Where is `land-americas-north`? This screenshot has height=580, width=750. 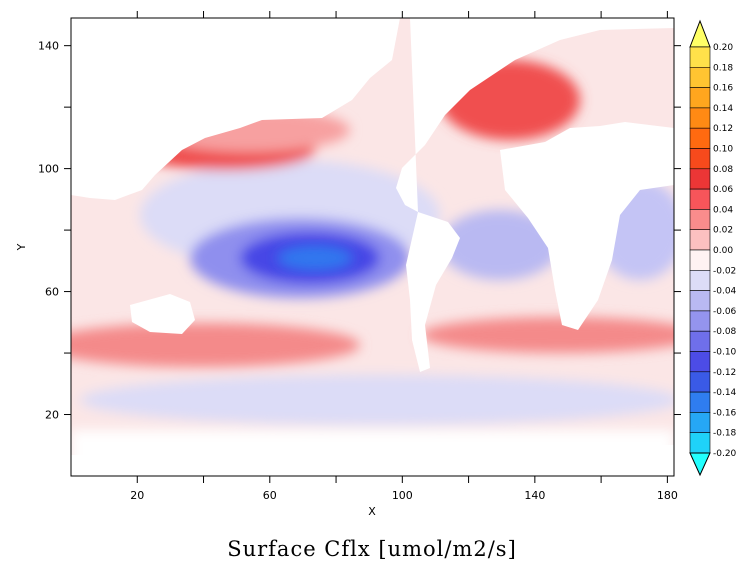 land-americas-north is located at coordinates (535, 115).